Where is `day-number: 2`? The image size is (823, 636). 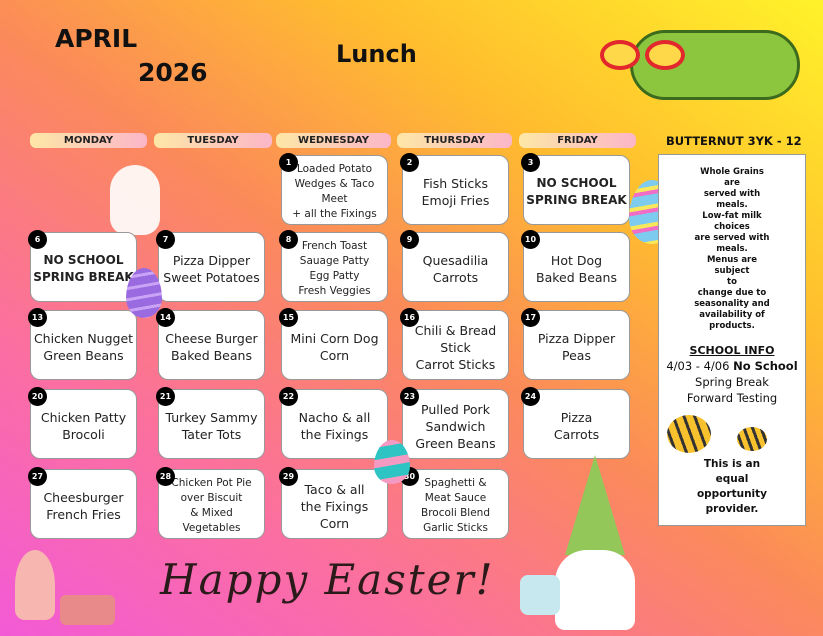
day-number: 2 is located at coordinates (409, 162).